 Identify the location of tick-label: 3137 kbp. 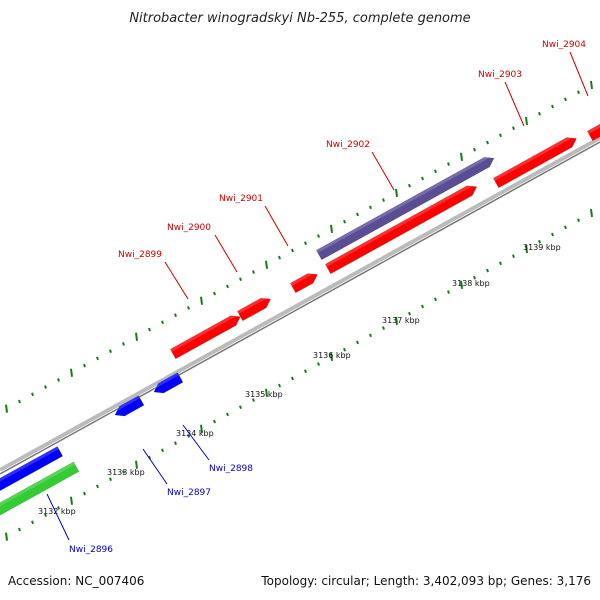
(401, 320).